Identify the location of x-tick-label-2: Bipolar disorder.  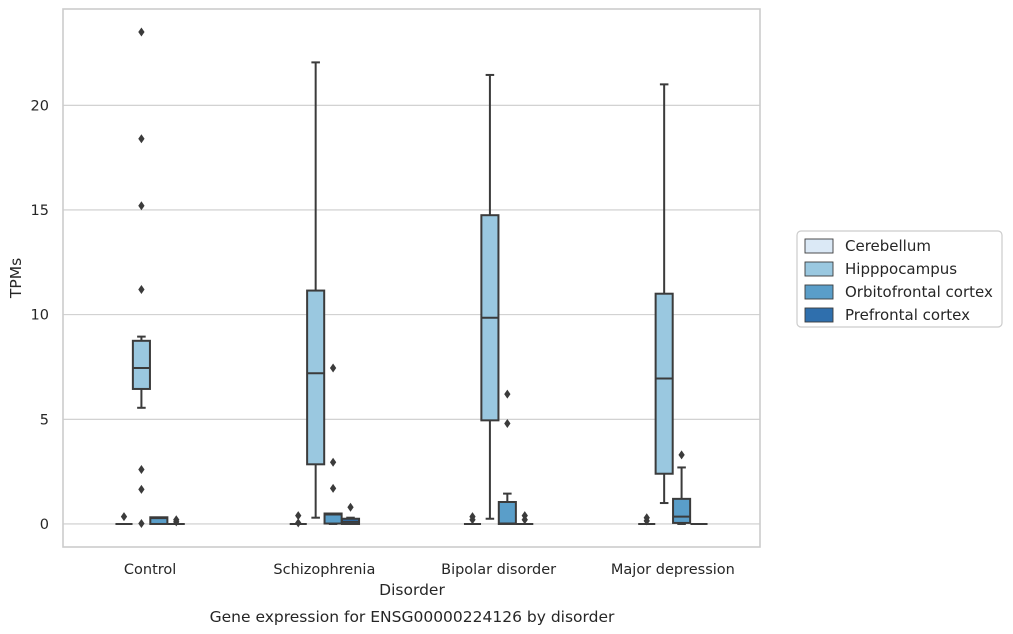
(498, 570).